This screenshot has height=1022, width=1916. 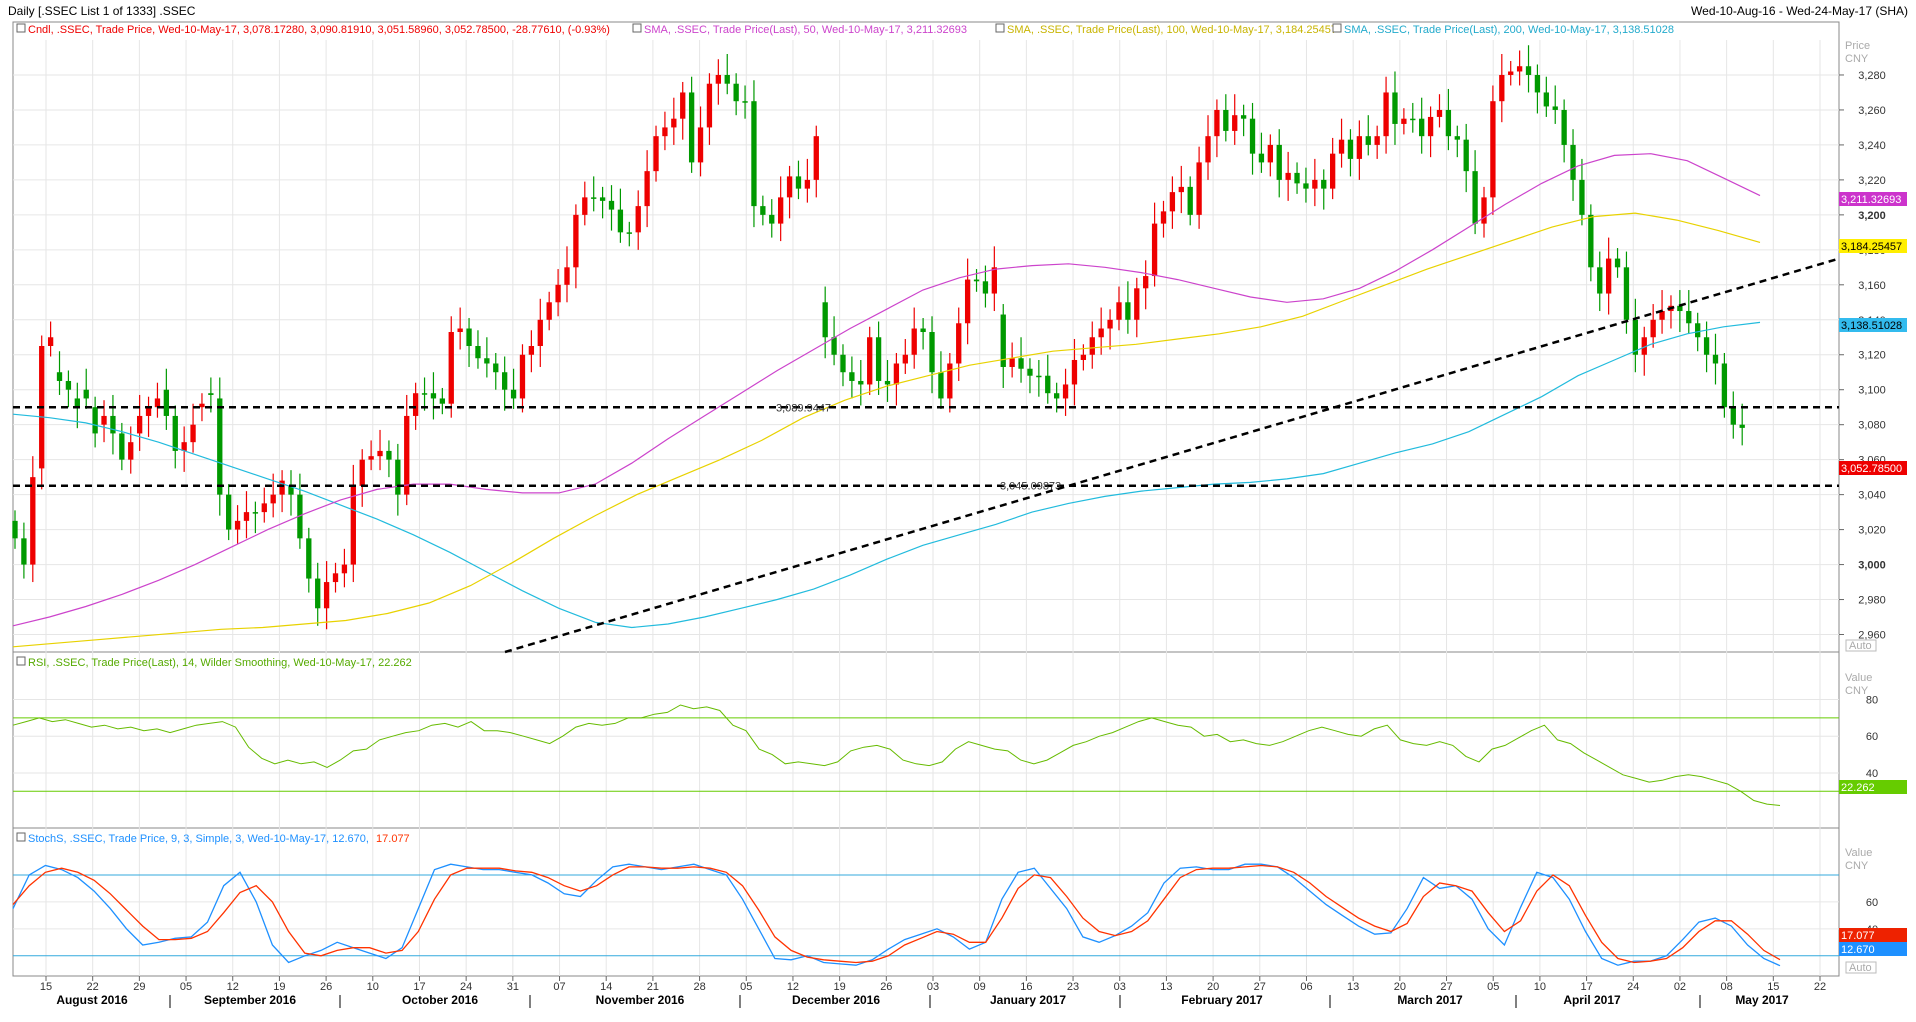 What do you see at coordinates (1872, 111) in the screenshot?
I see `price-tick-label: 3,260` at bounding box center [1872, 111].